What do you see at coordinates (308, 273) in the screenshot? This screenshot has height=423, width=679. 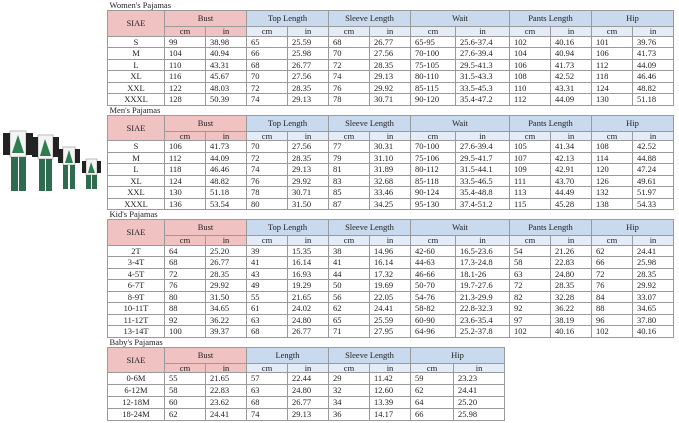 I see `size-value: 16.93` at bounding box center [308, 273].